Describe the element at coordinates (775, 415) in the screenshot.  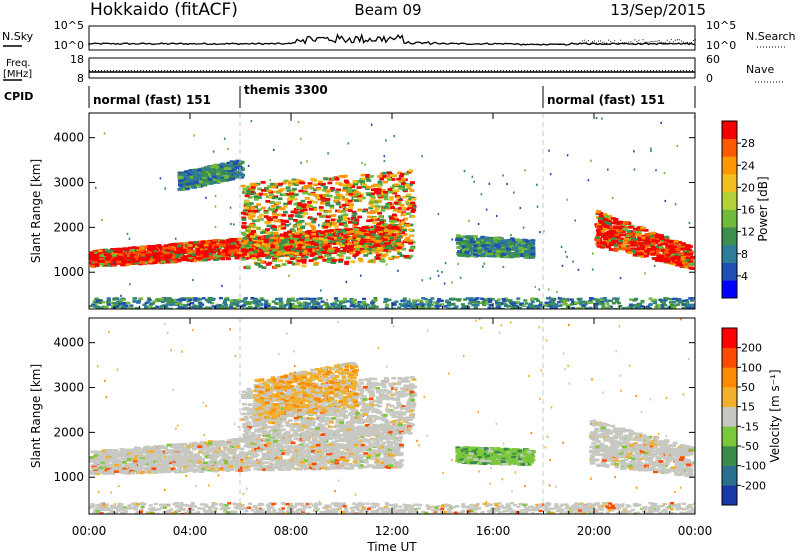
I see `velocity-colorbar-label: Velocity [m s⁻¹]` at that location.